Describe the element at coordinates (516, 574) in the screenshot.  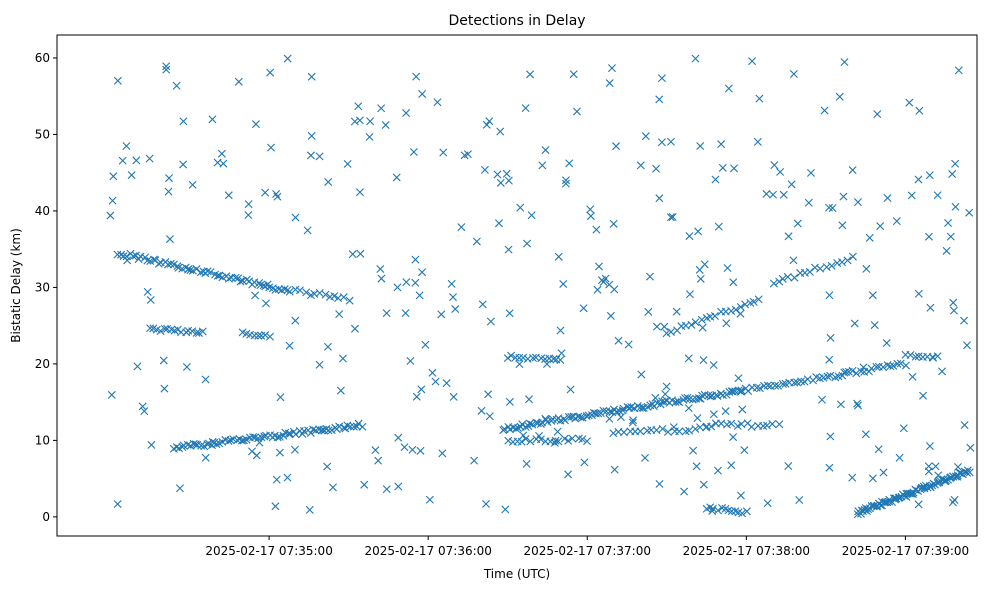
I see `x-axis-label: Time (UTC)` at that location.